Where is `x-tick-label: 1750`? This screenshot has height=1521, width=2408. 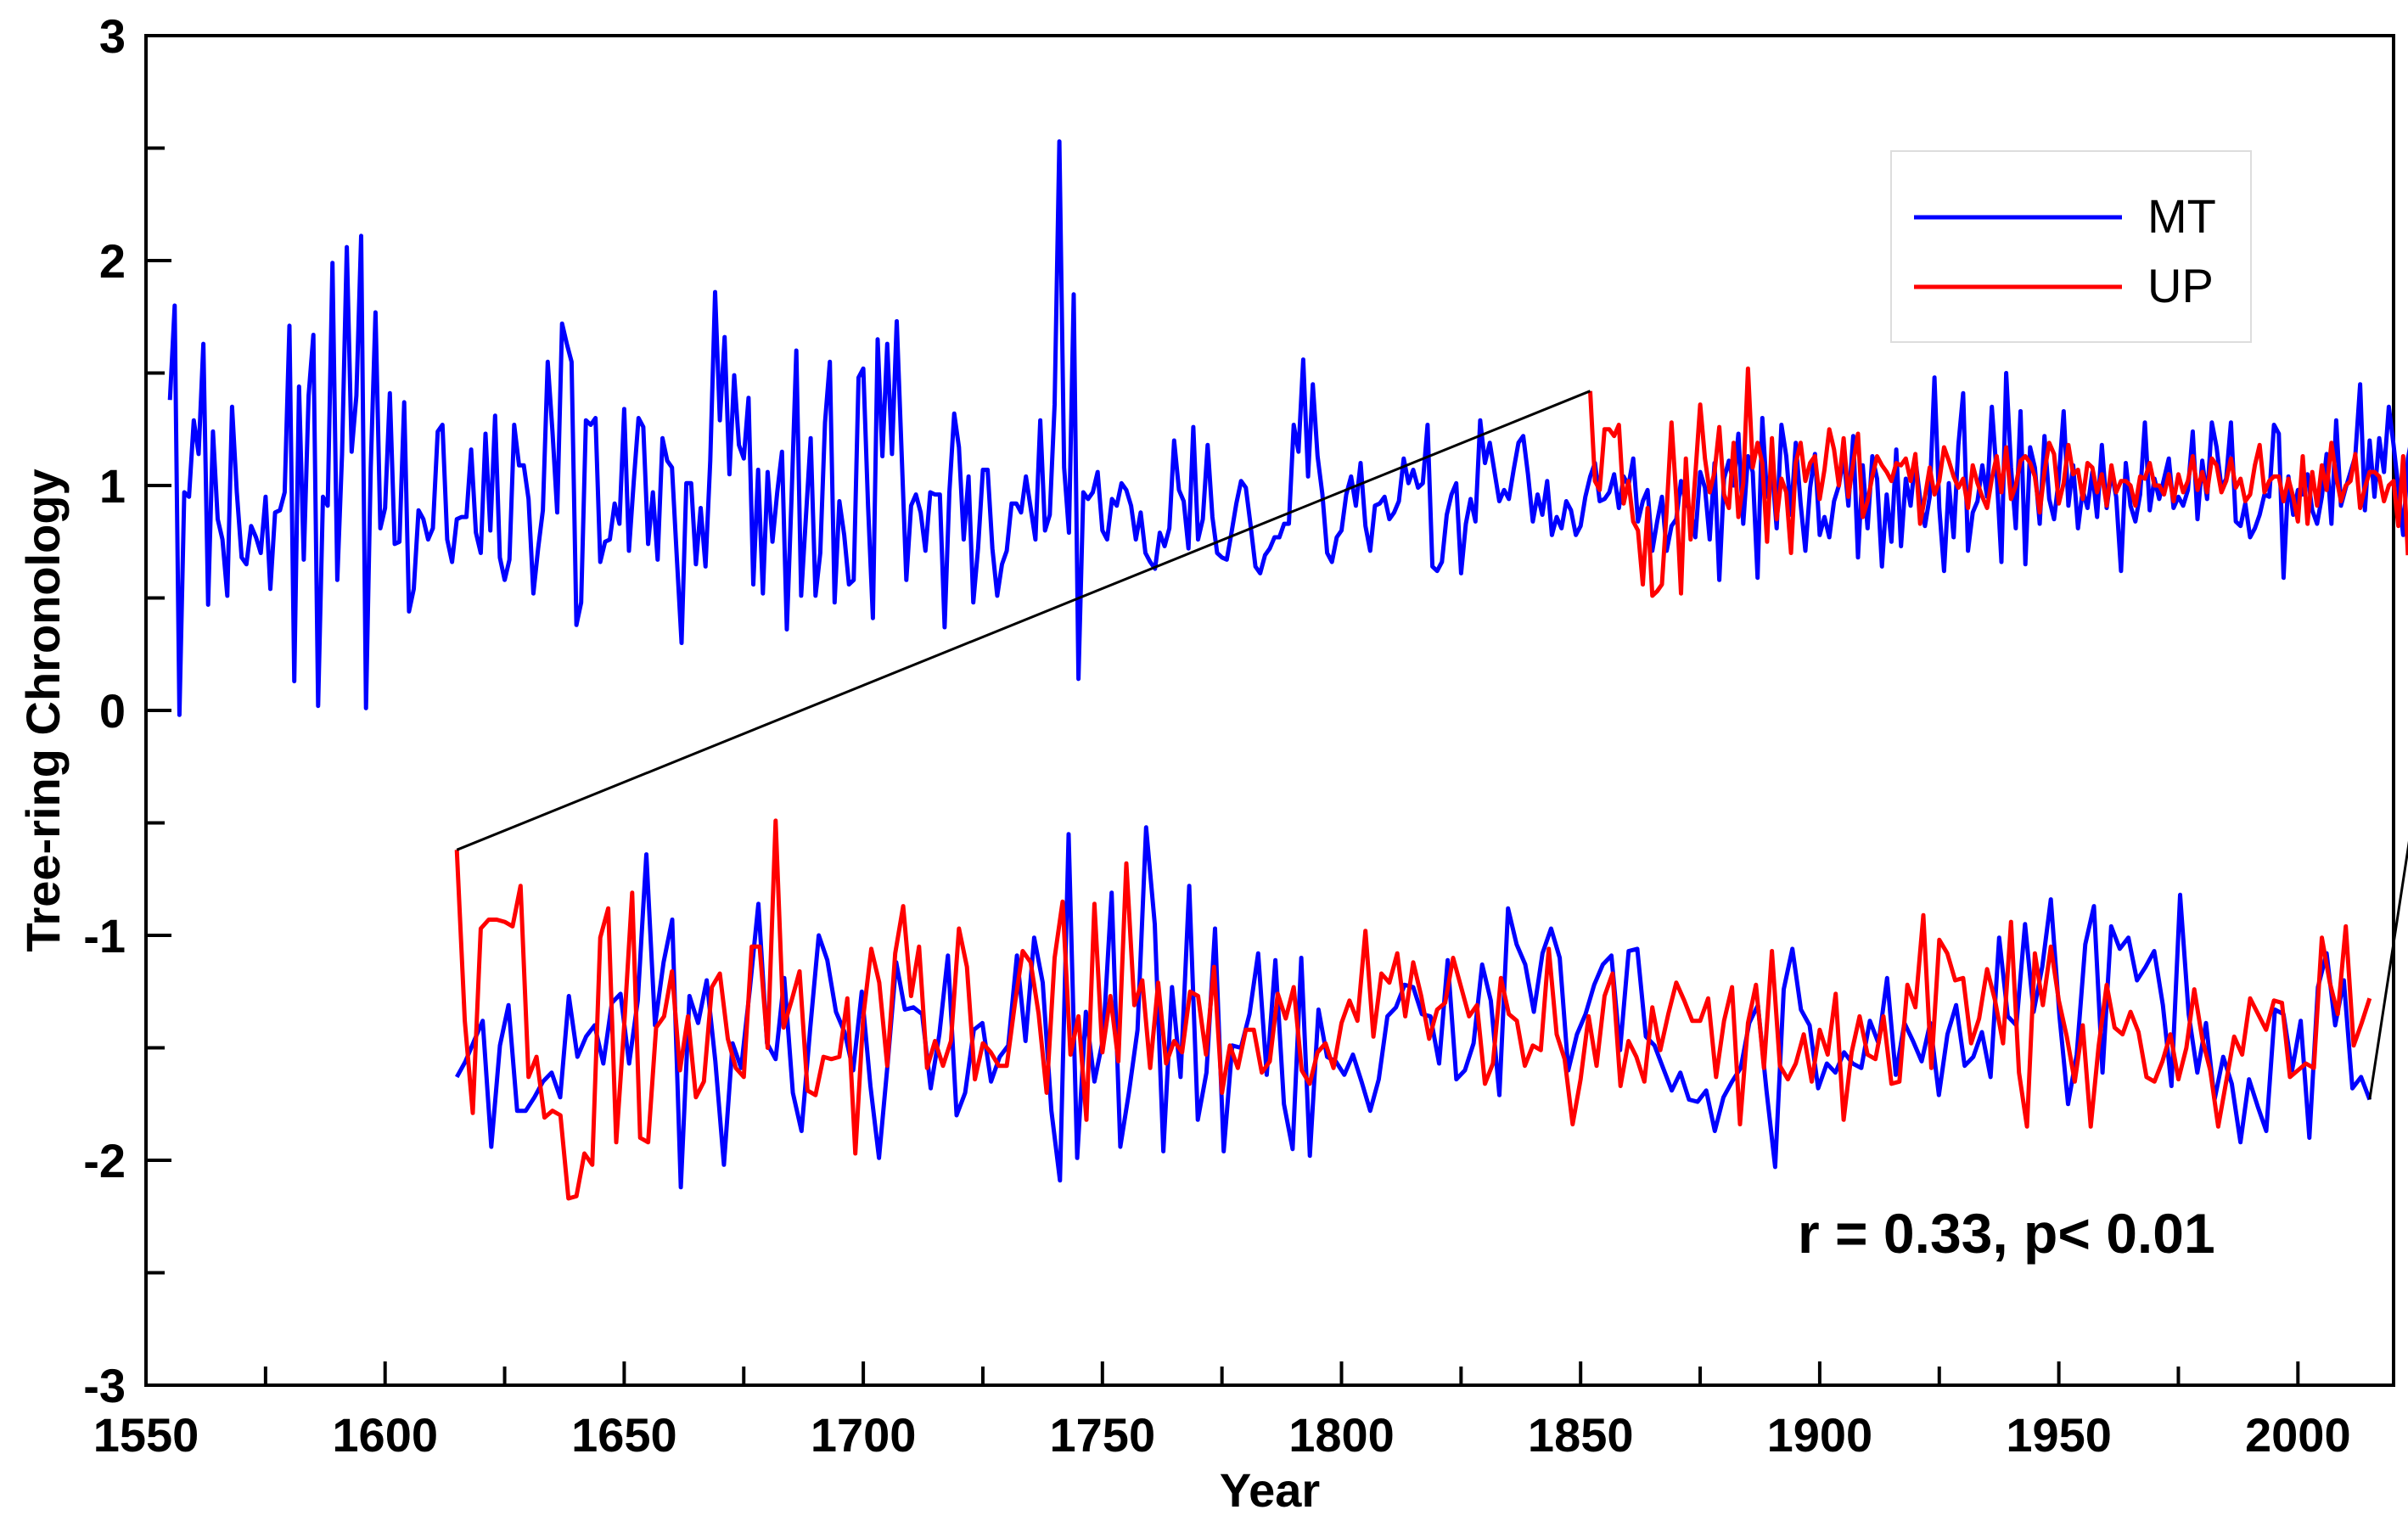 x-tick-label: 1750 is located at coordinates (1103, 1435).